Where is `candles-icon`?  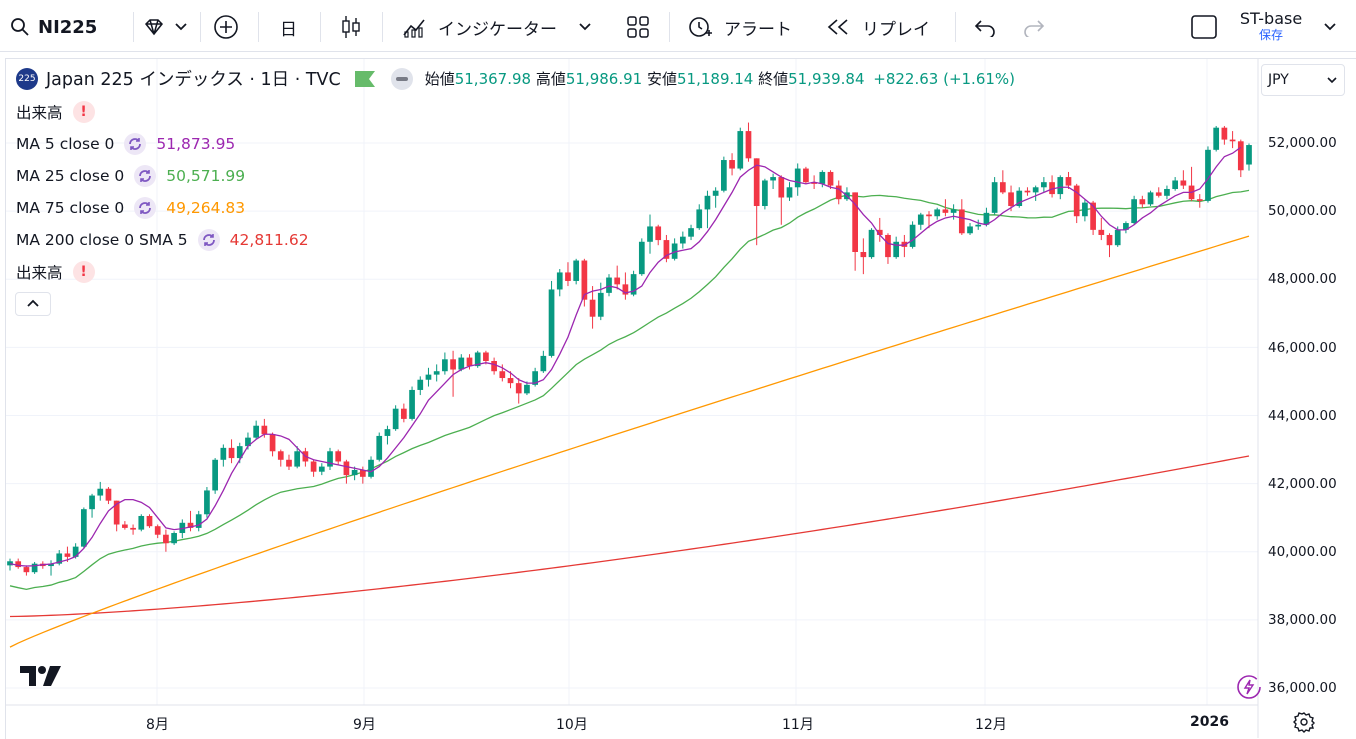
candles-icon is located at coordinates (351, 27).